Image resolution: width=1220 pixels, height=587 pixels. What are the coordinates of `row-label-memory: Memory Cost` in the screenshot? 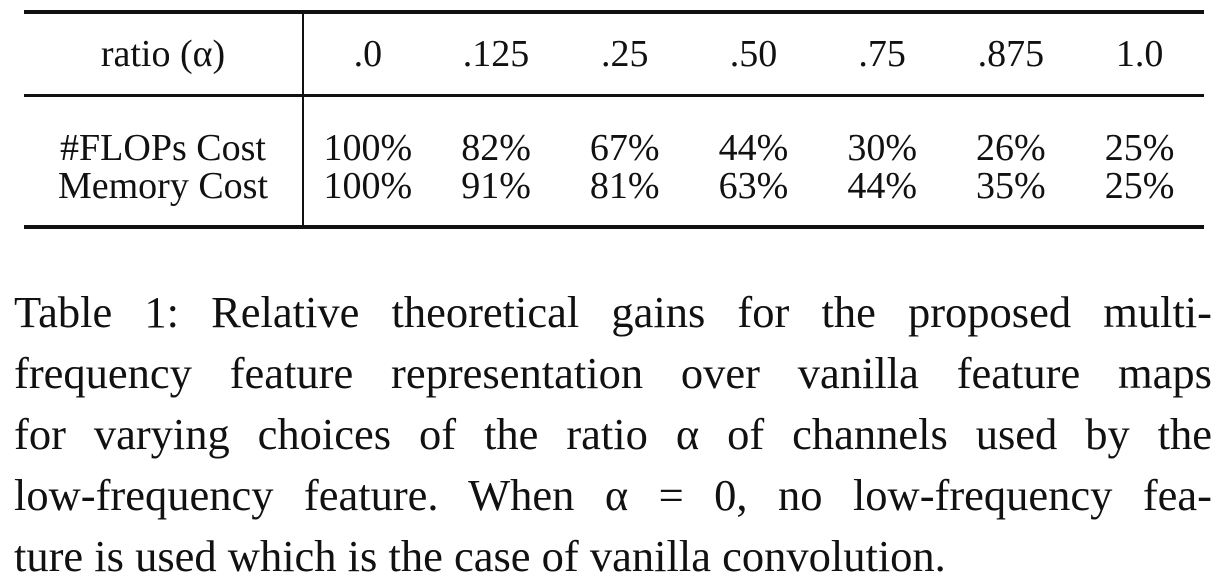 It's located at (164, 196).